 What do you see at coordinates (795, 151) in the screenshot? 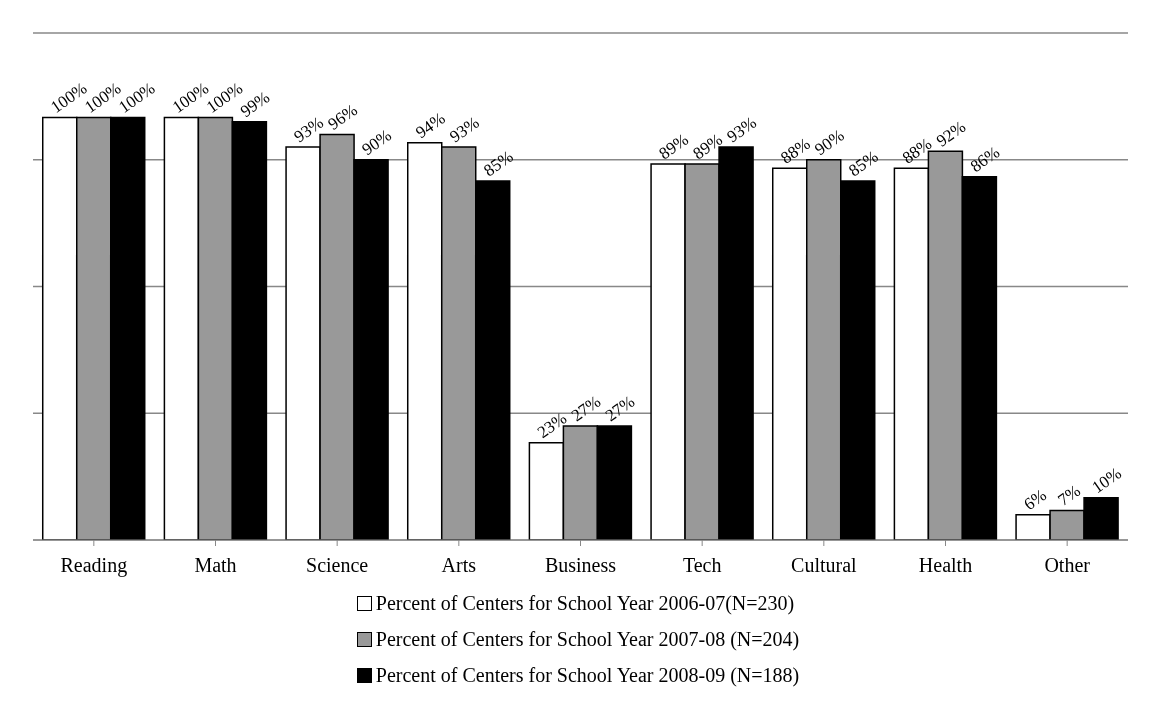
I see `data-label: 88%` at bounding box center [795, 151].